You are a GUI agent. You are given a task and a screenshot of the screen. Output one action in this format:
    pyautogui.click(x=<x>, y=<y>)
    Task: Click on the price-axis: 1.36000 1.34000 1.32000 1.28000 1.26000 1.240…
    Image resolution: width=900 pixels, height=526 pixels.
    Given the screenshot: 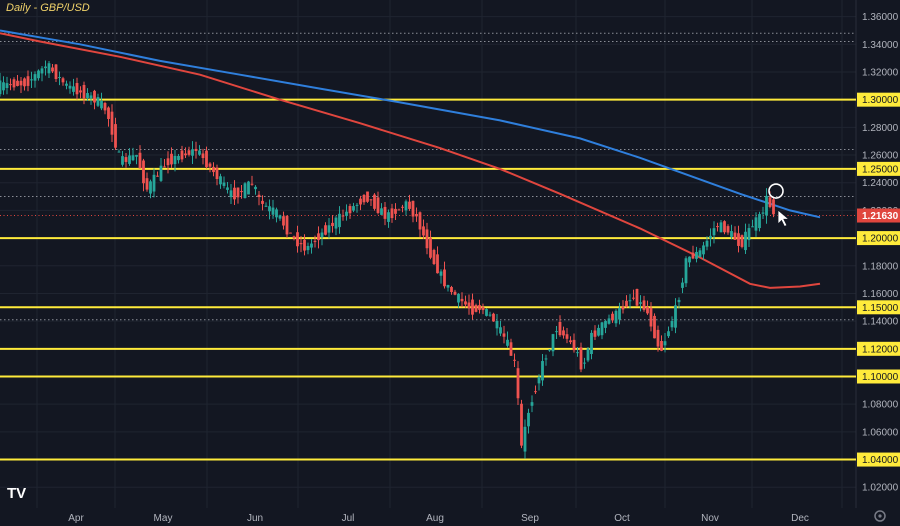 What is the action you would take?
    pyautogui.click(x=878, y=253)
    